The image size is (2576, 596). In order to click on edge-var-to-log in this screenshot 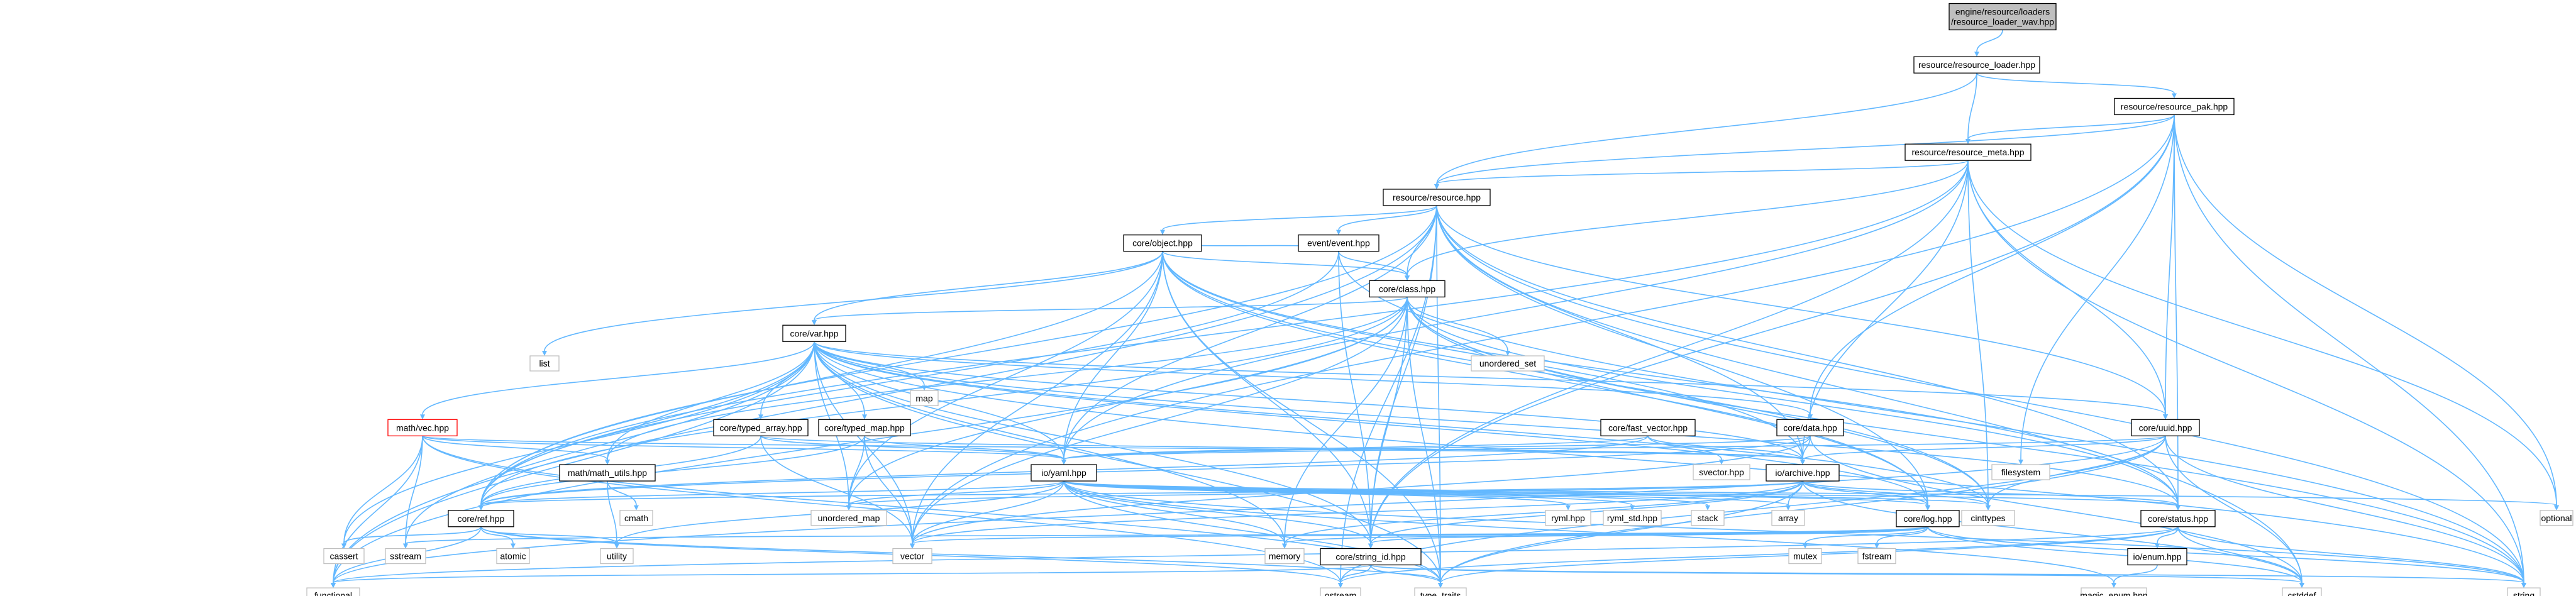, I will do `click(1371, 423)`.